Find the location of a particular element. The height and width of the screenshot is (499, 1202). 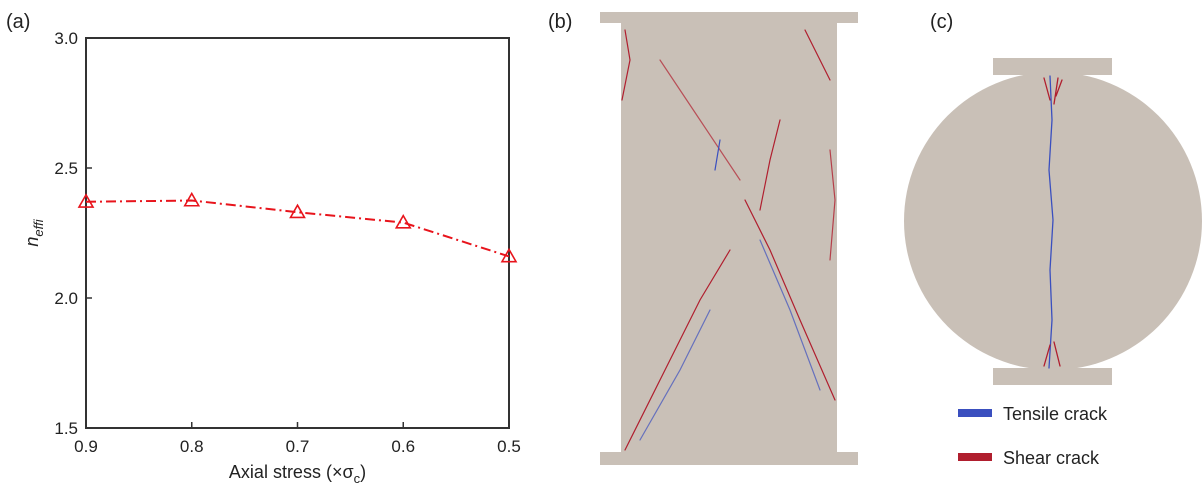

legend-label: Shear crack is located at coordinates (1051, 458).